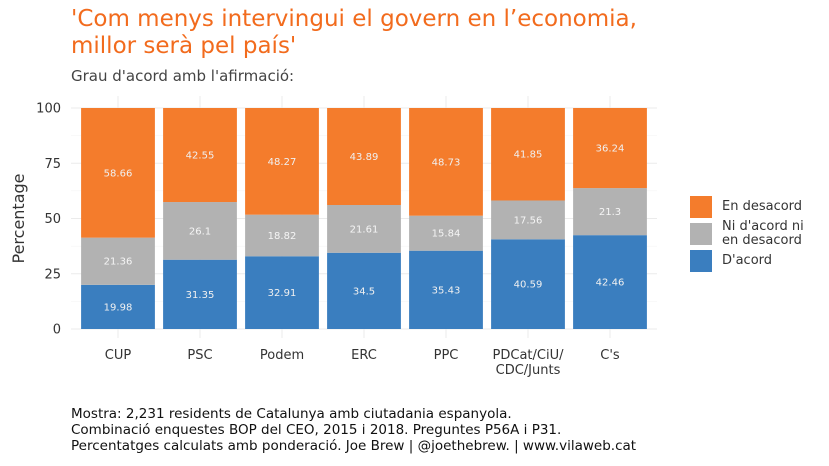 The width and height of the screenshot is (829, 466). Describe the element at coordinates (701, 261) in the screenshot. I see `legend-swatch-acord` at that location.